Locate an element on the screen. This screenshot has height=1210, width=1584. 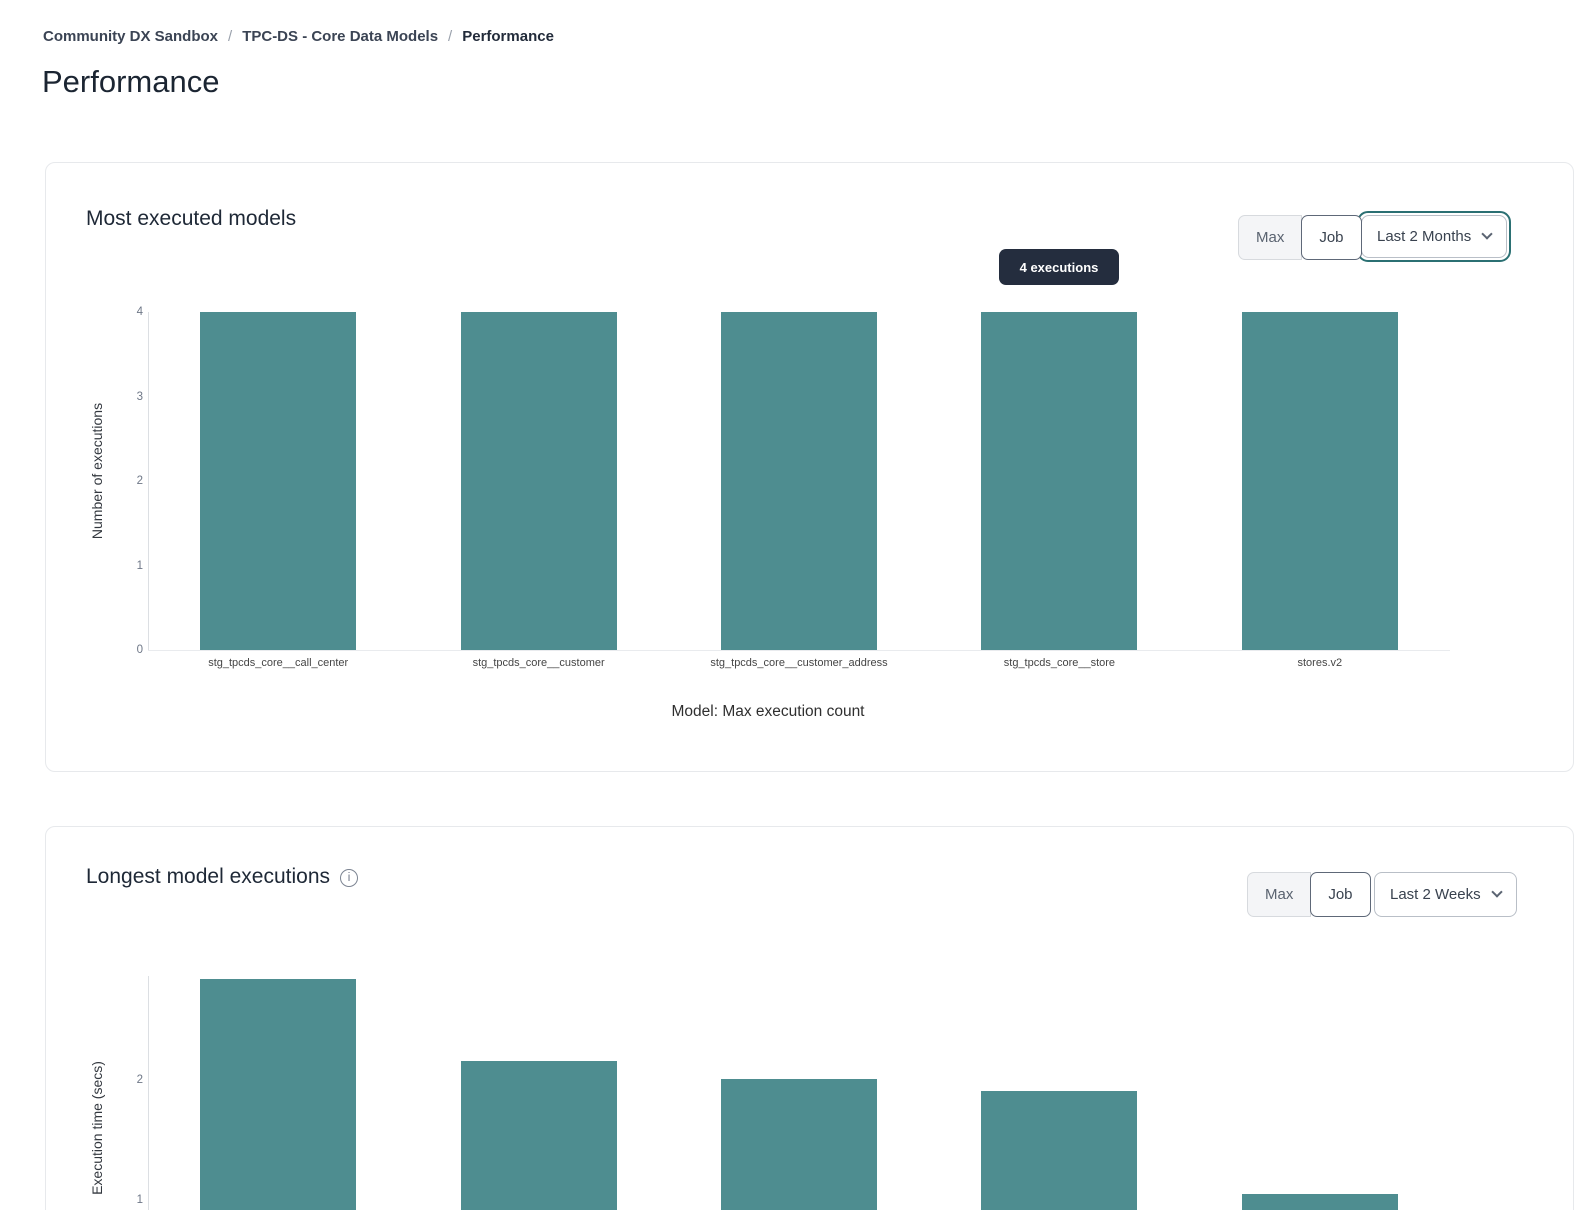
aggregate-toggle-2: Max Job is located at coordinates (1309, 894).